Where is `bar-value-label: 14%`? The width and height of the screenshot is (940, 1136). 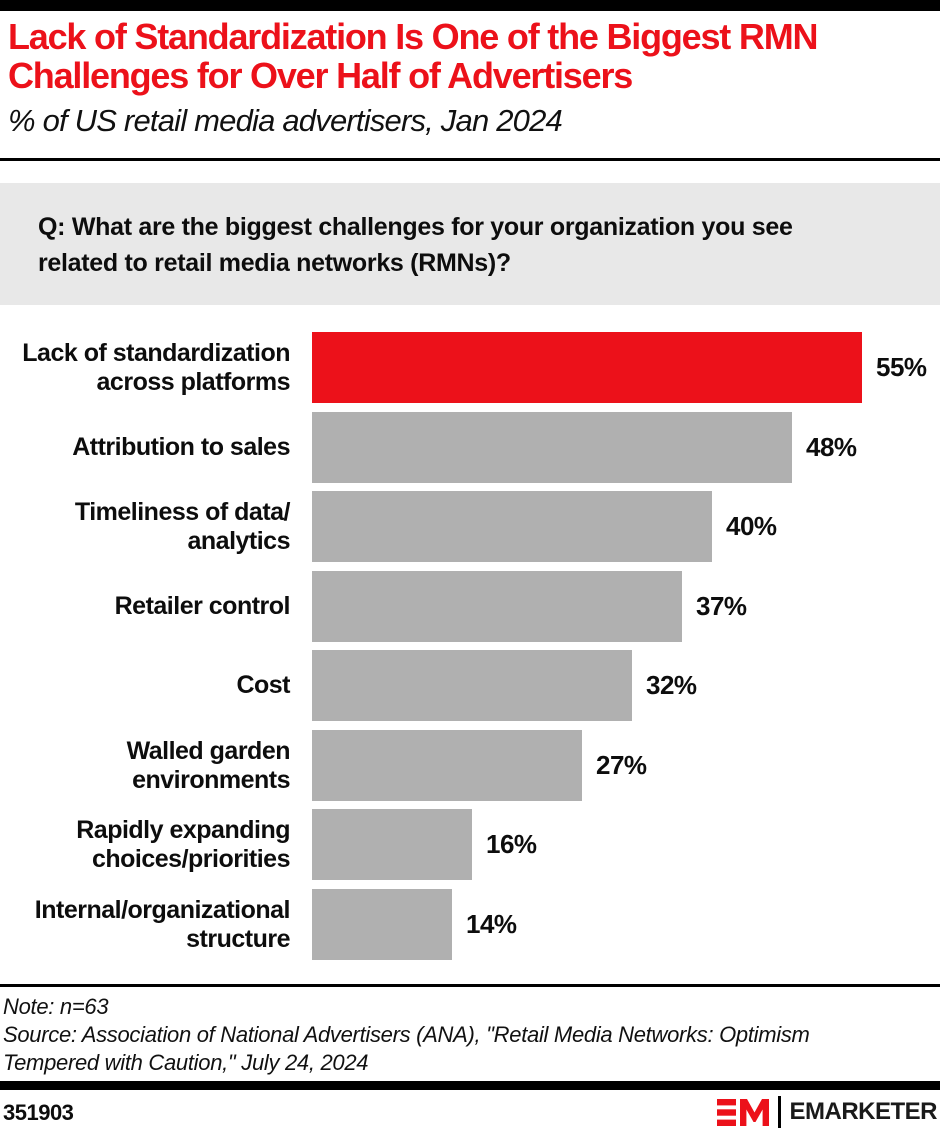
bar-value-label: 14% is located at coordinates (491, 924).